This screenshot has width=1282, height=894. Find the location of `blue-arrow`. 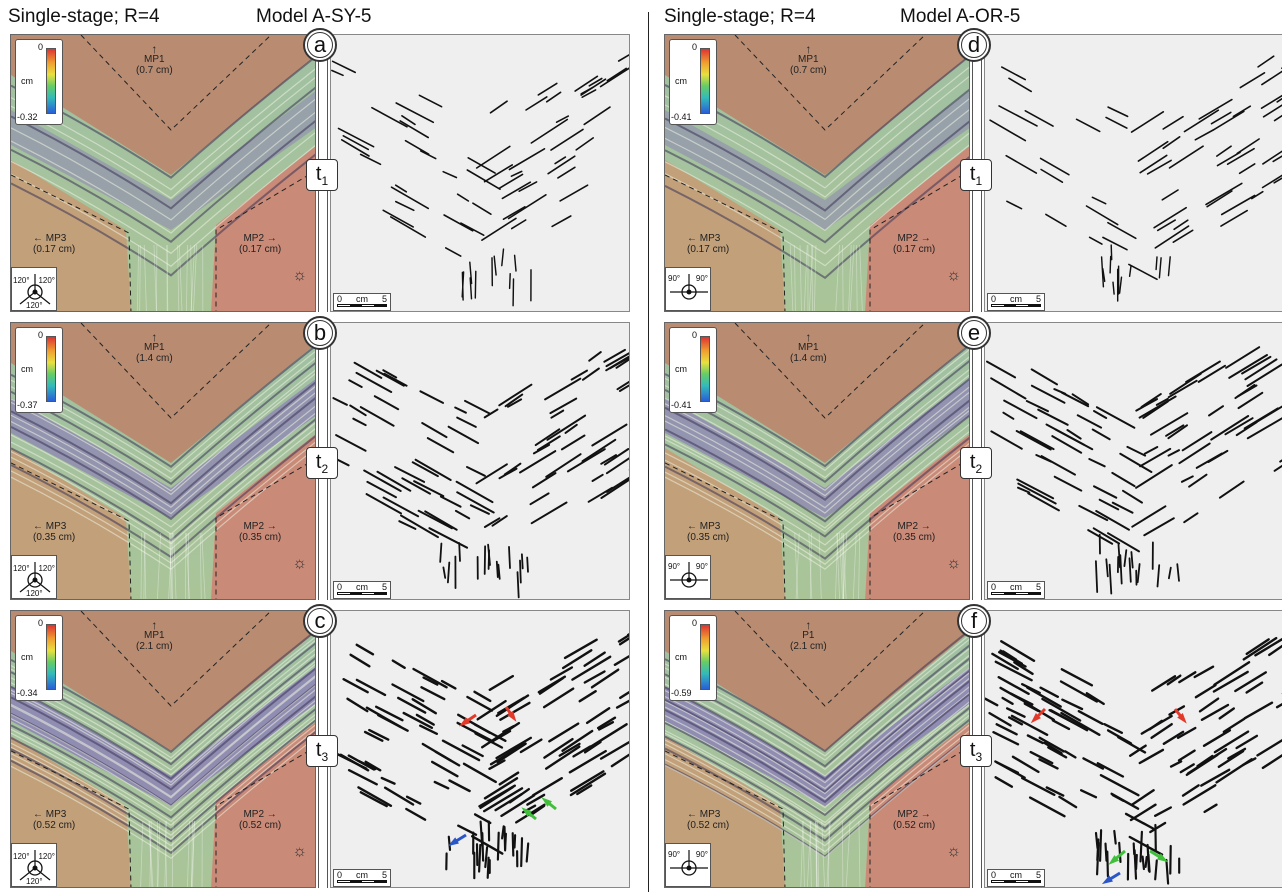

blue-arrow is located at coordinates (457, 840).